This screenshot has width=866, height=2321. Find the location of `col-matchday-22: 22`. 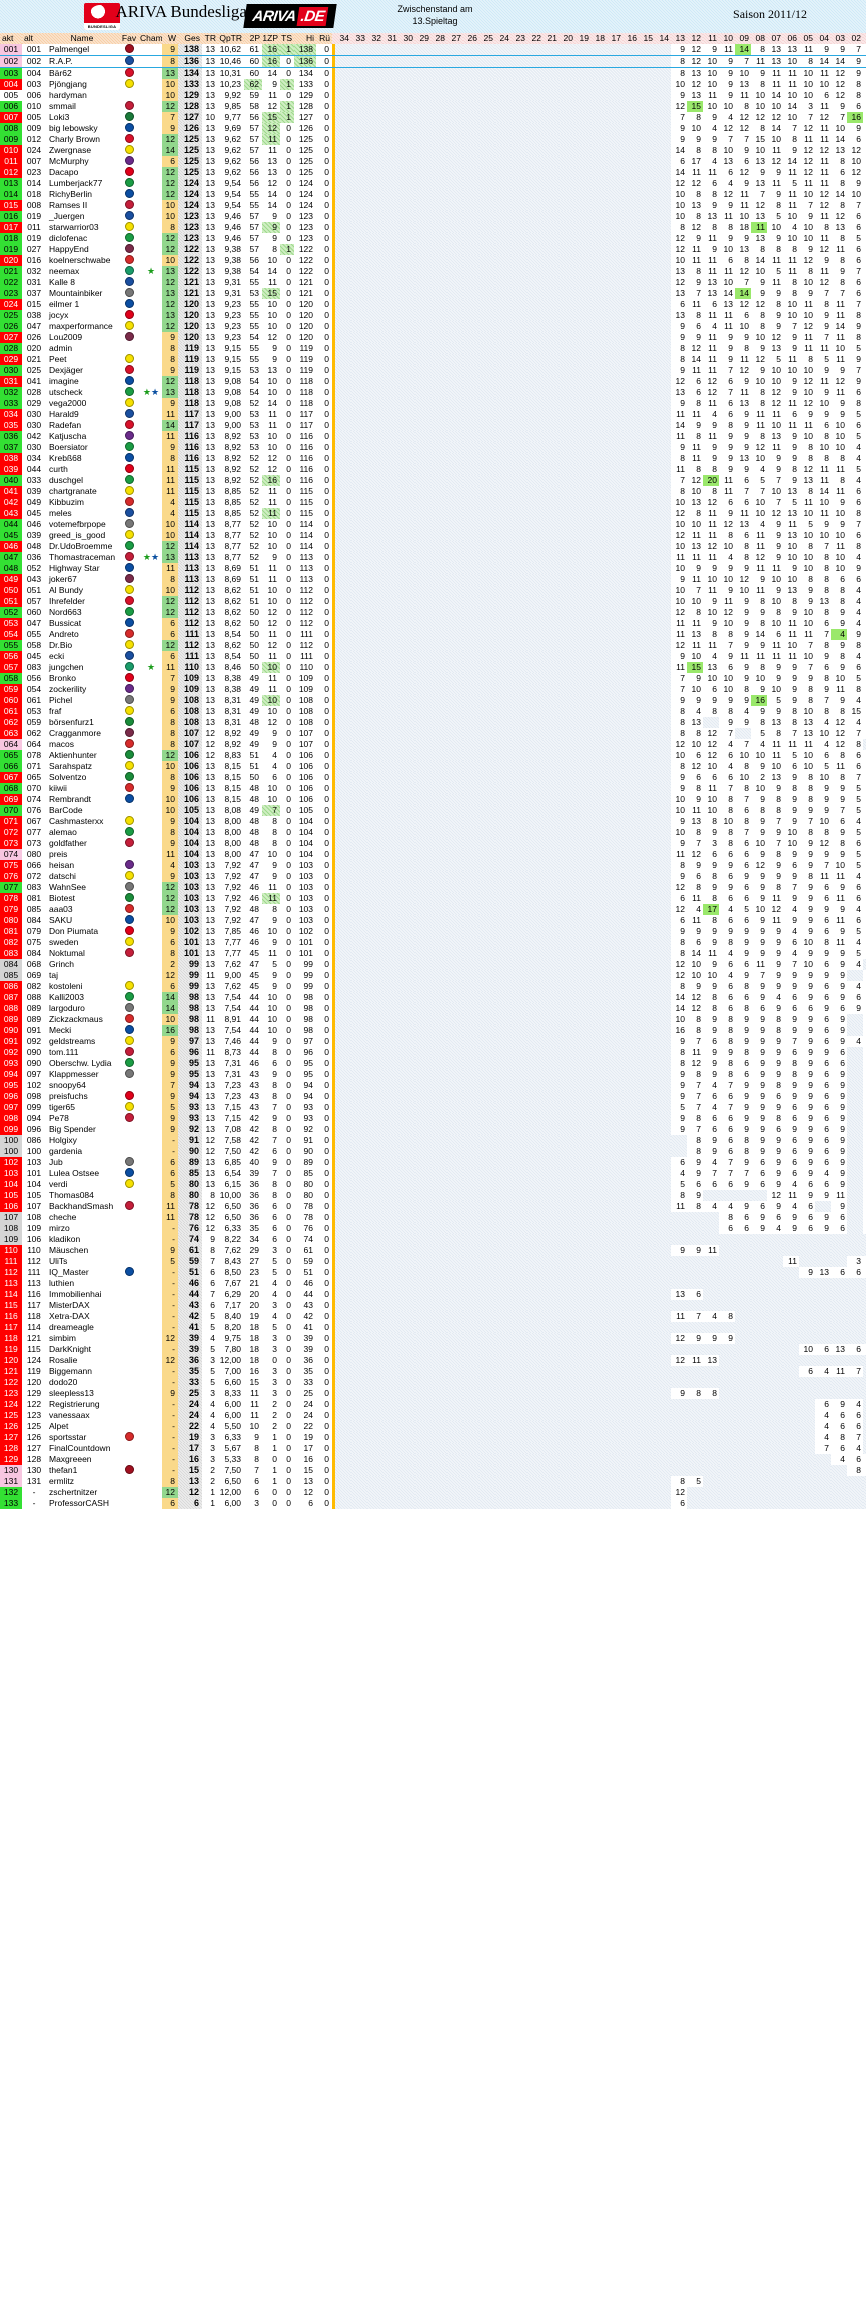

col-matchday-22: 22 is located at coordinates (535, 38).